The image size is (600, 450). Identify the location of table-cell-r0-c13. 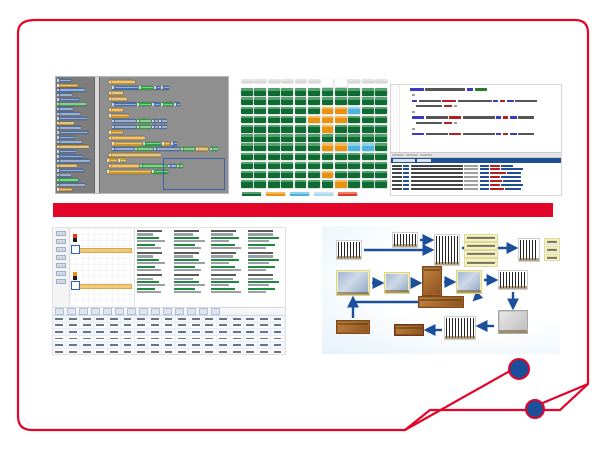
(237, 319).